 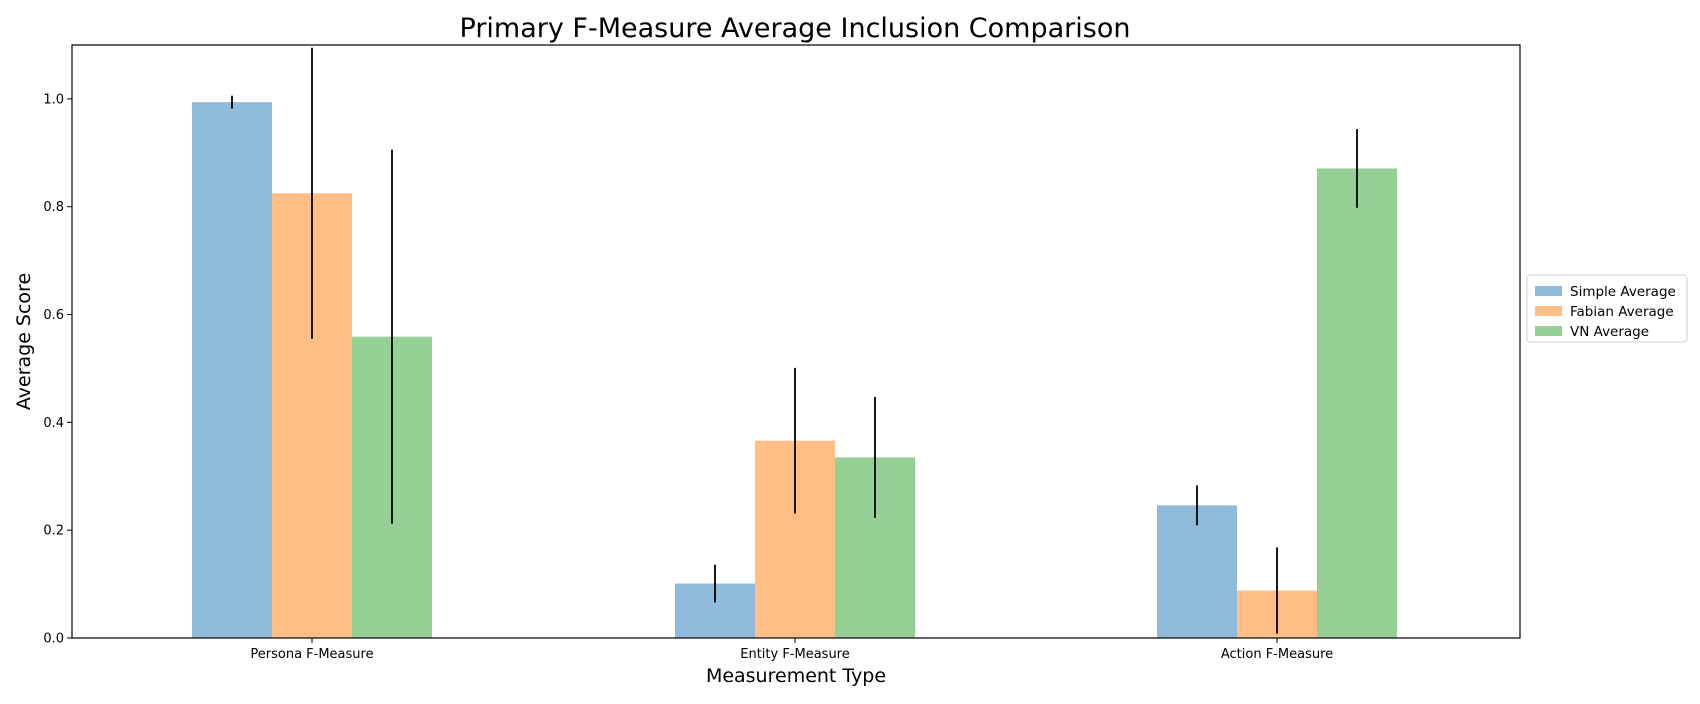 I want to click on y-tick-label: 1.0, so click(x=53, y=99).